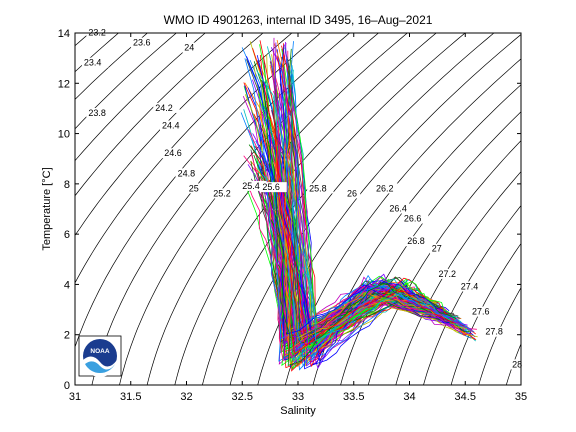 Image resolution: width=576 pixels, height=432 pixels. I want to click on contour-label: 24.6, so click(173, 153).